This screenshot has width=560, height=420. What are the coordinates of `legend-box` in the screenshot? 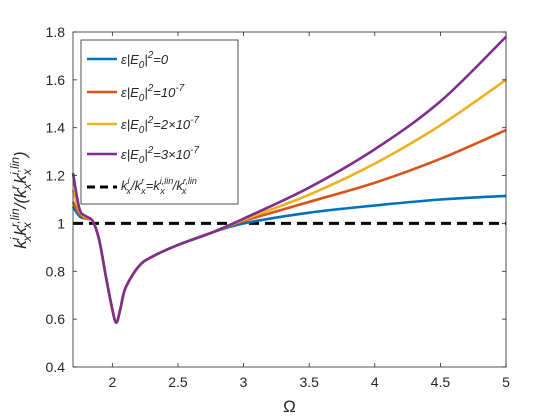 It's located at (159, 122).